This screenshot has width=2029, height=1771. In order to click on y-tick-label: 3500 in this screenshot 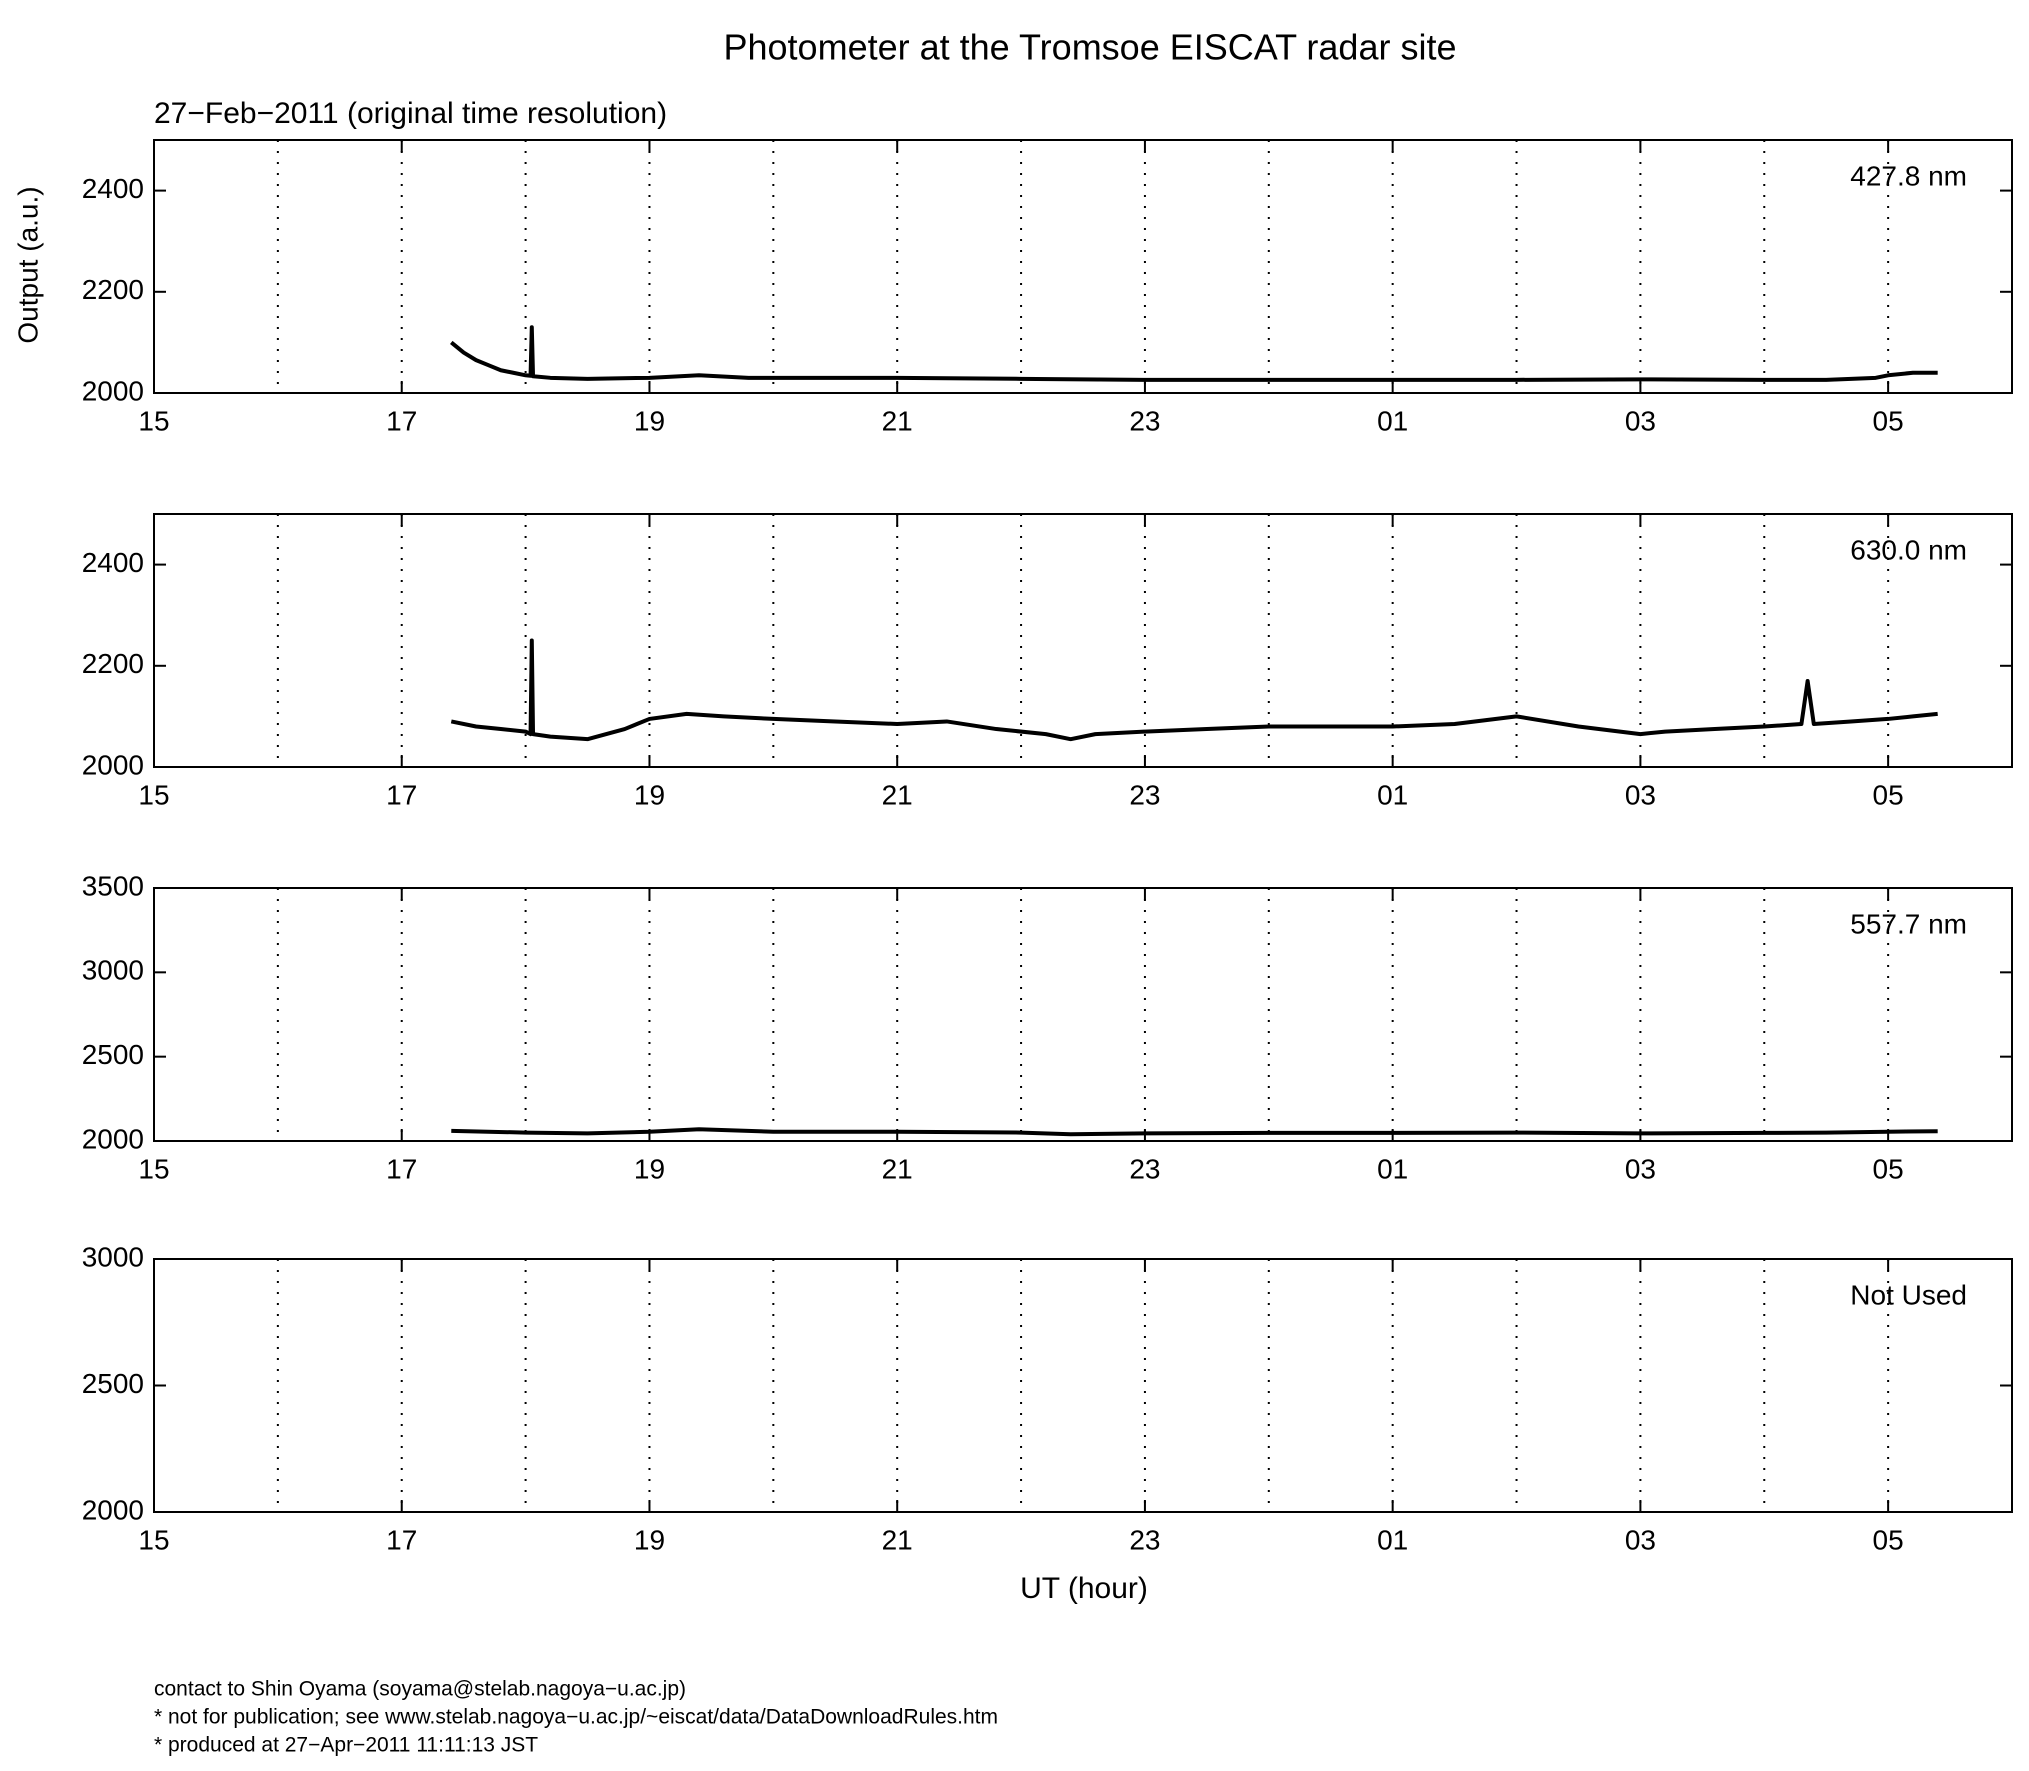, I will do `click(113, 885)`.